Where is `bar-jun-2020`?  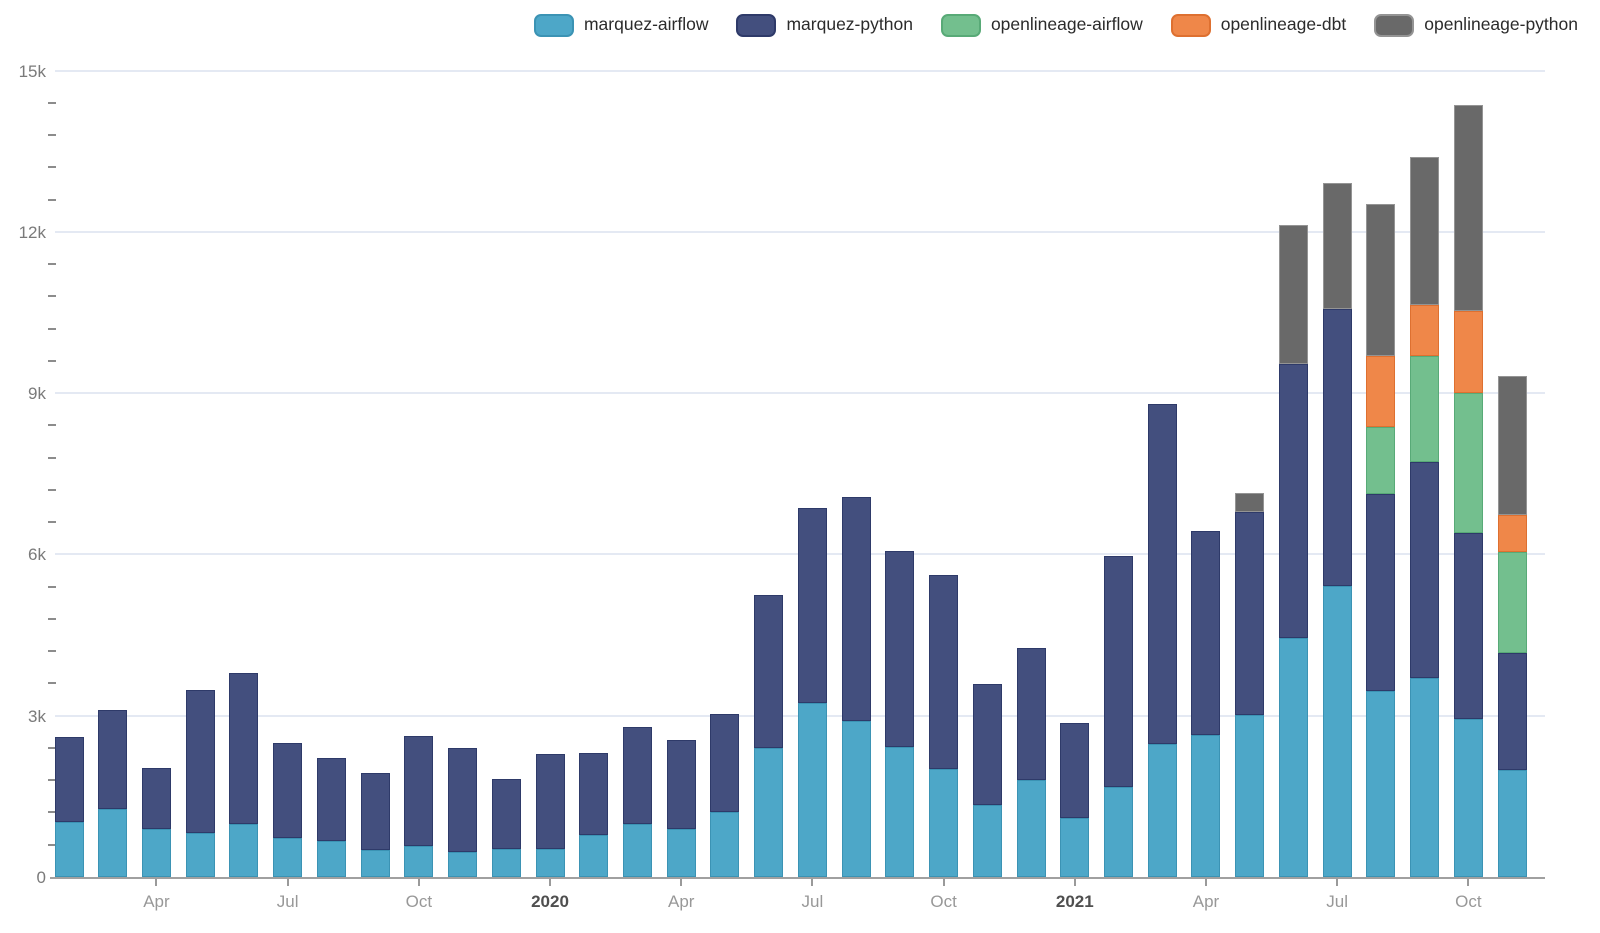
bar-jun-2020 is located at coordinates (769, 438).